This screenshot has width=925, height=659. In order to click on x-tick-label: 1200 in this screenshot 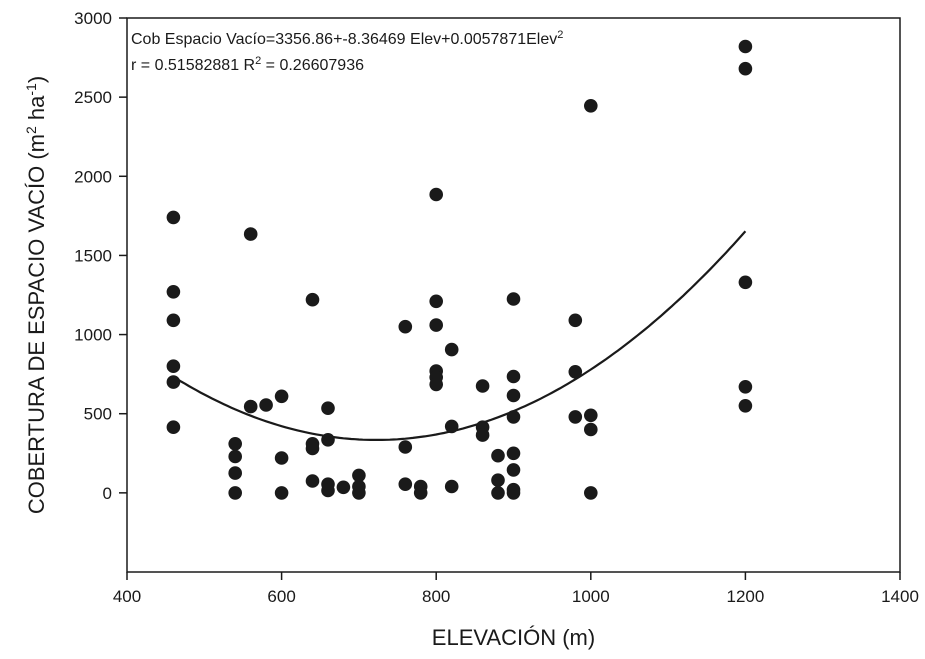, I will do `click(745, 596)`.